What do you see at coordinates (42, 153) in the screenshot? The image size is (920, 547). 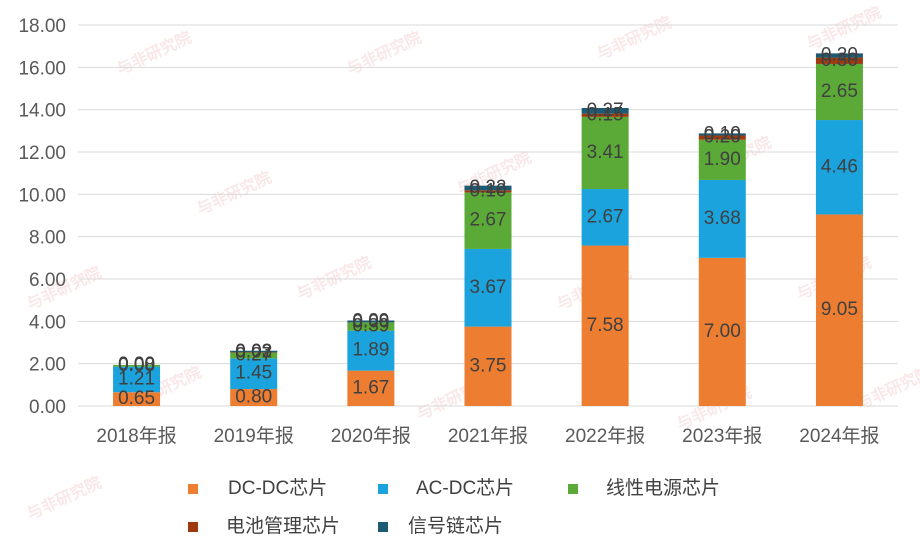 I see `y-tick-label: 12.00` at bounding box center [42, 153].